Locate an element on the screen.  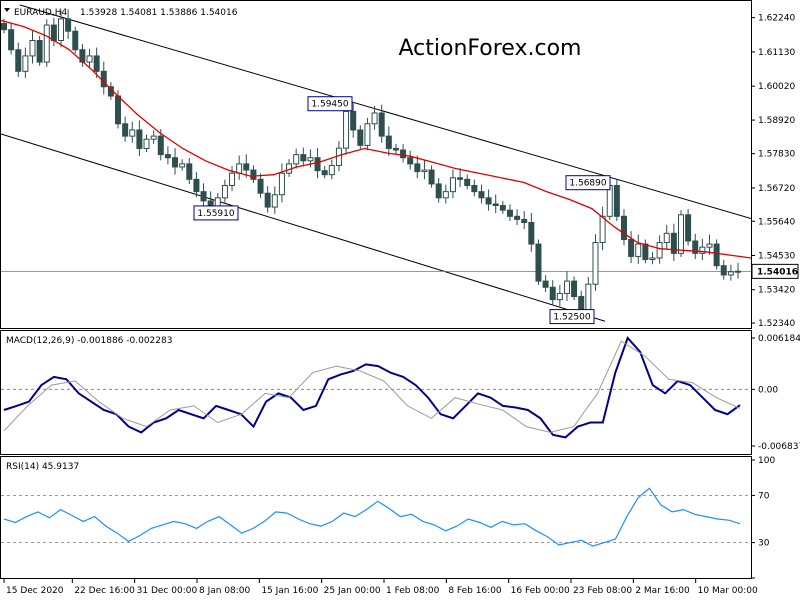
price-tick-label: 1.54530 is located at coordinates (776, 257).